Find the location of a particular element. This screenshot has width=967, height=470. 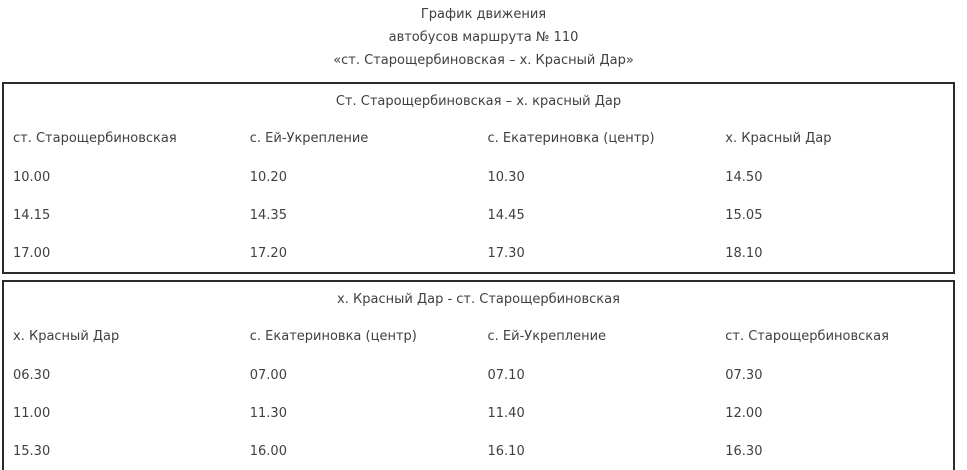

table-caption: Ст. Старощербиновская – х. красный Дар is located at coordinates (478, 101).